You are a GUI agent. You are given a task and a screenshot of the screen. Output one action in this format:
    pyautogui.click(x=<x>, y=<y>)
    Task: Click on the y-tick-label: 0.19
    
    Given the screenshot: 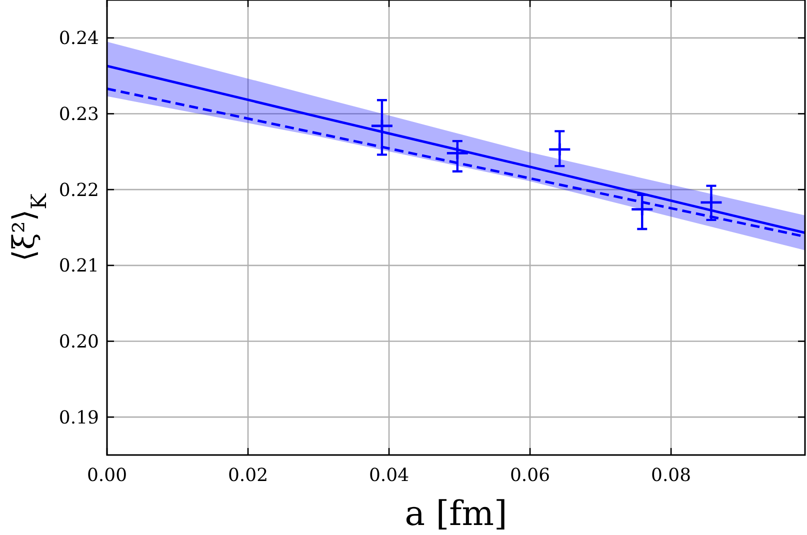 What is the action you would take?
    pyautogui.click(x=78, y=417)
    